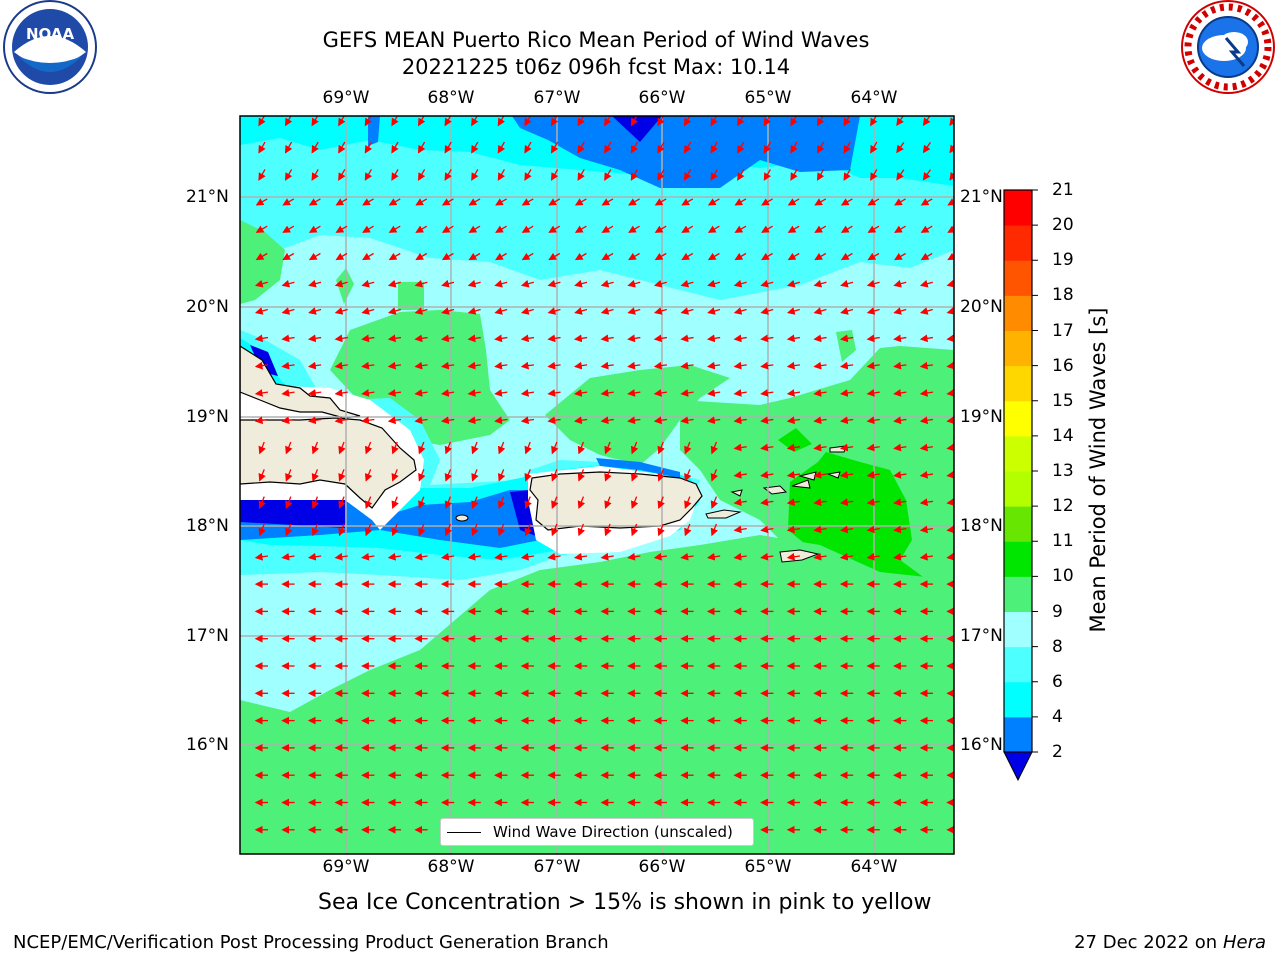 Image resolution: width=1280 pixels, height=960 pixels. Describe the element at coordinates (662, 98) in the screenshot. I see `lon-label-top: 66°W` at that location.